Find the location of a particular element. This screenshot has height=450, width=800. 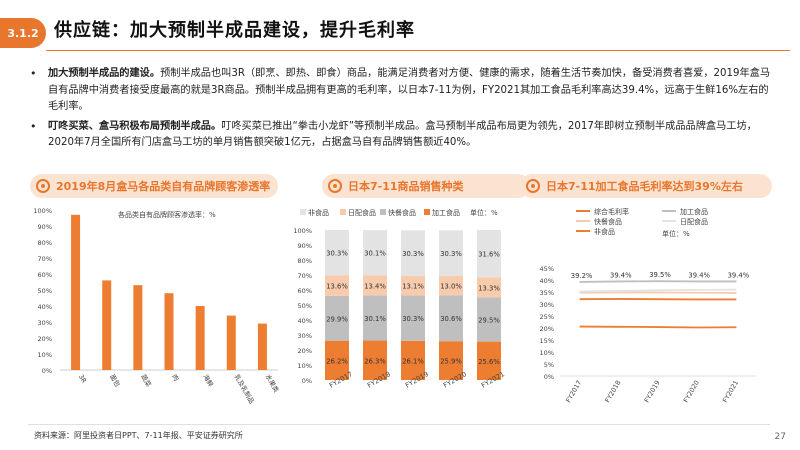

data-label: 26.2% is located at coordinates (337, 361).